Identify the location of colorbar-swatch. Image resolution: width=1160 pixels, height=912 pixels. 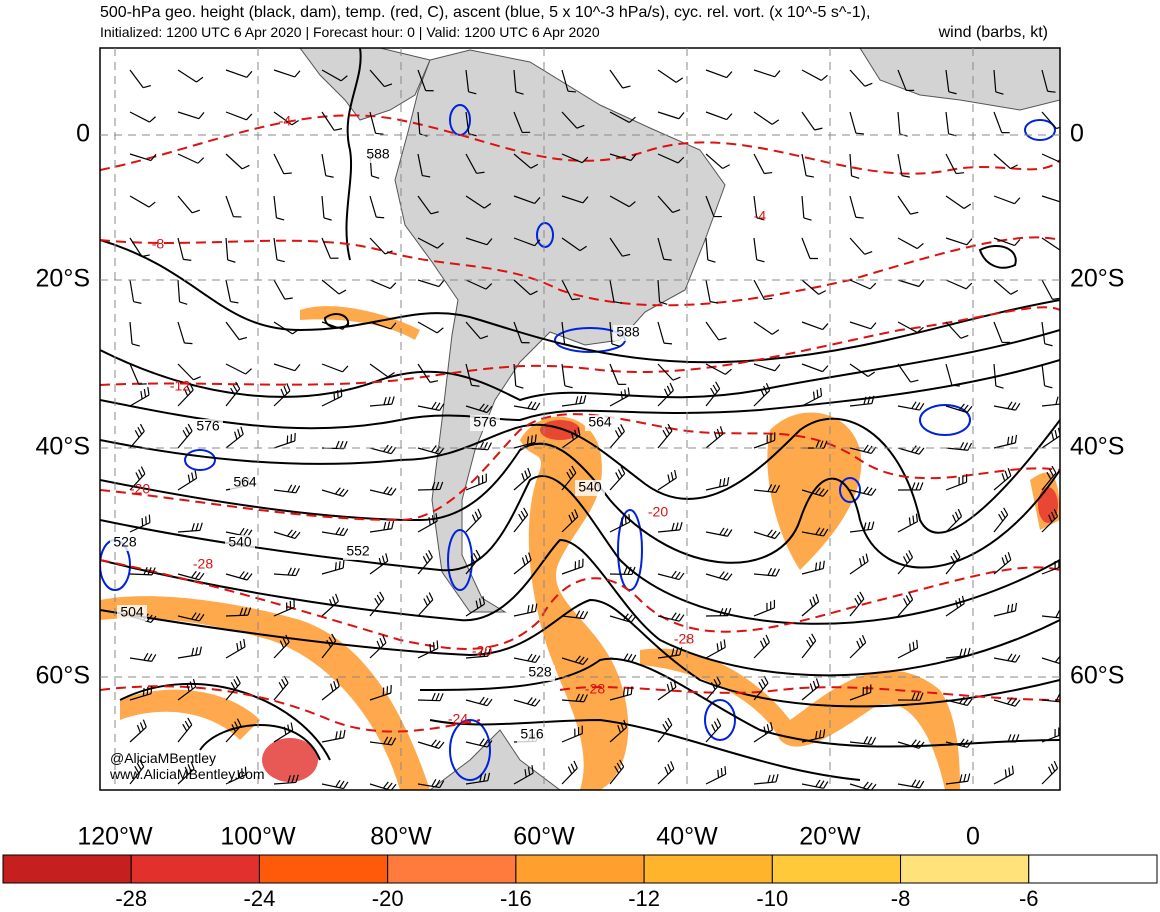
(452, 869).